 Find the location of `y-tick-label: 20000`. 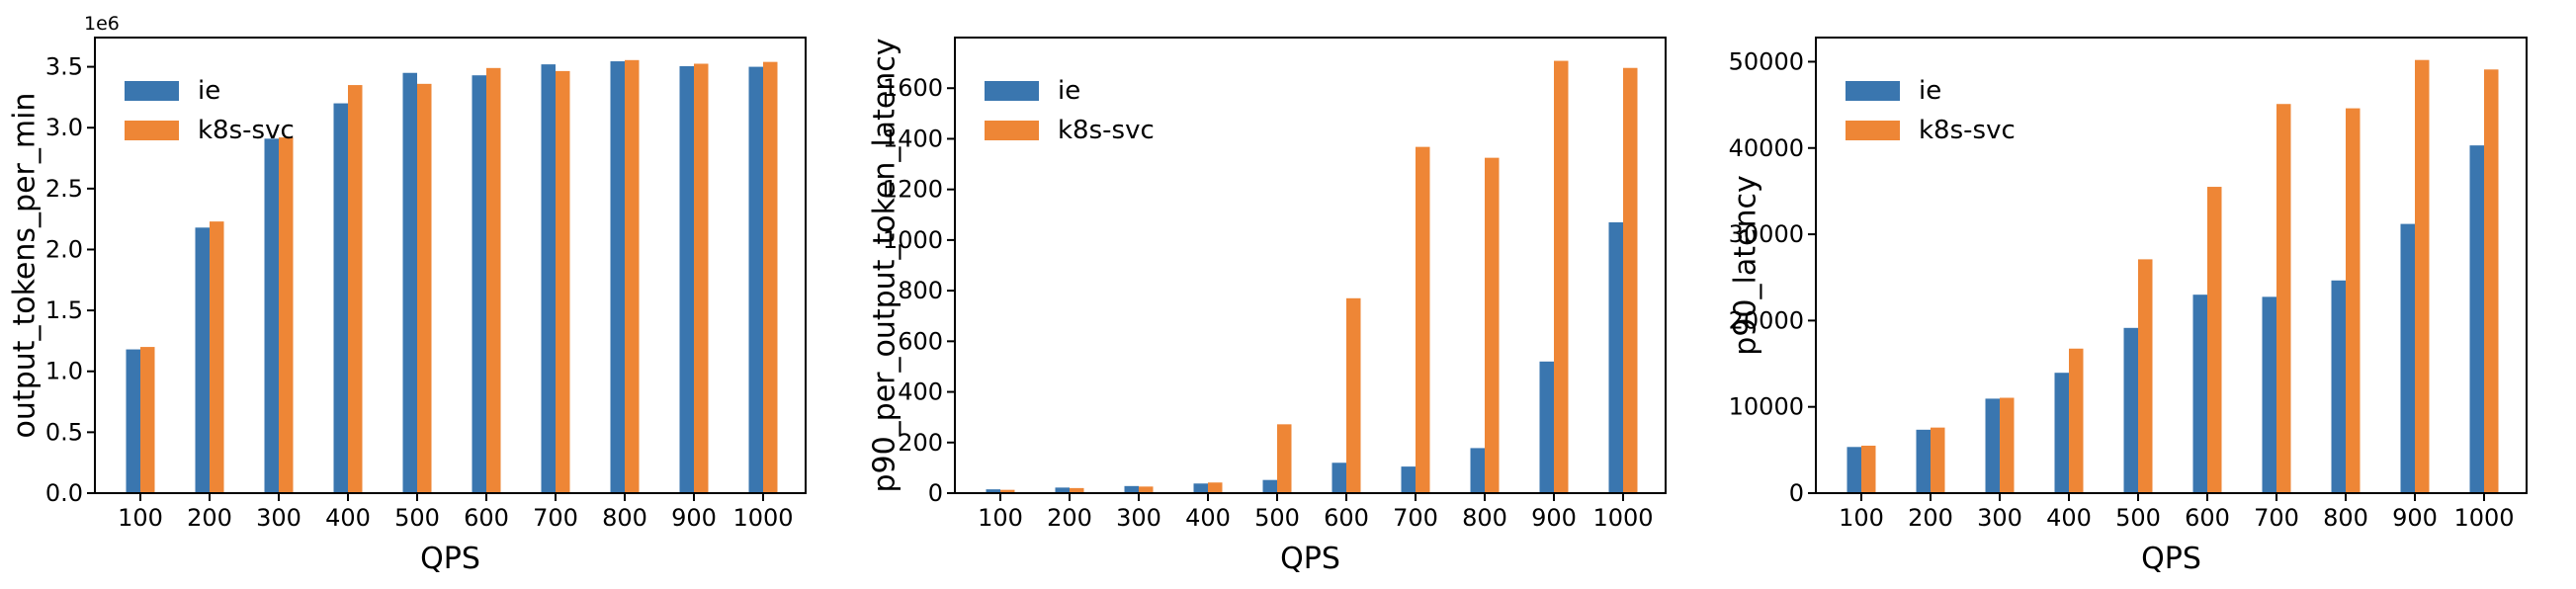

y-tick-label: 20000 is located at coordinates (1766, 320).